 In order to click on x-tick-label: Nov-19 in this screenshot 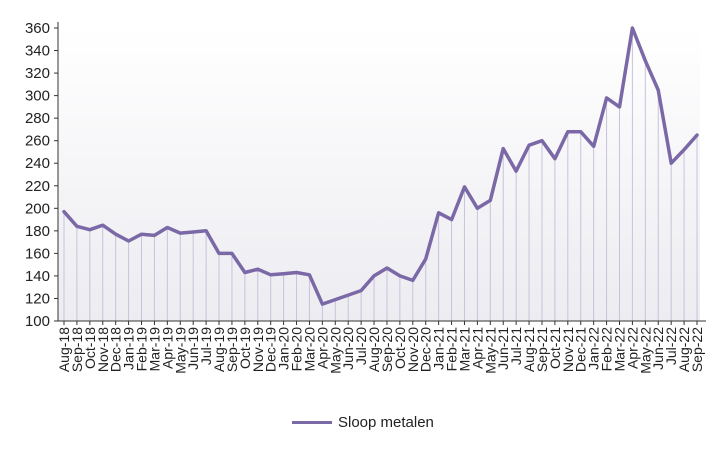, I will do `click(258, 349)`.